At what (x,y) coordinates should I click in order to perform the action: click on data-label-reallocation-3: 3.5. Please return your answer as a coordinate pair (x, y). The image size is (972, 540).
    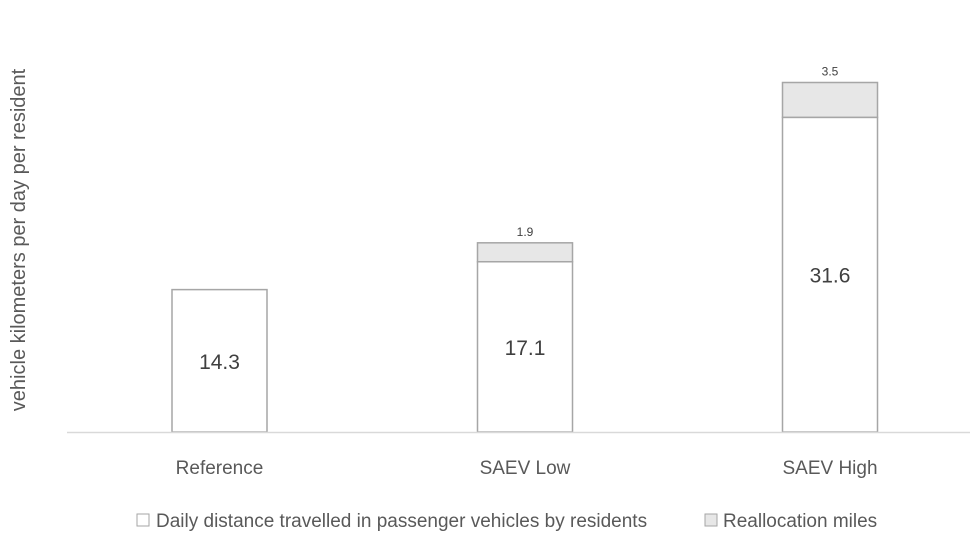
    Looking at the image, I should click on (830, 72).